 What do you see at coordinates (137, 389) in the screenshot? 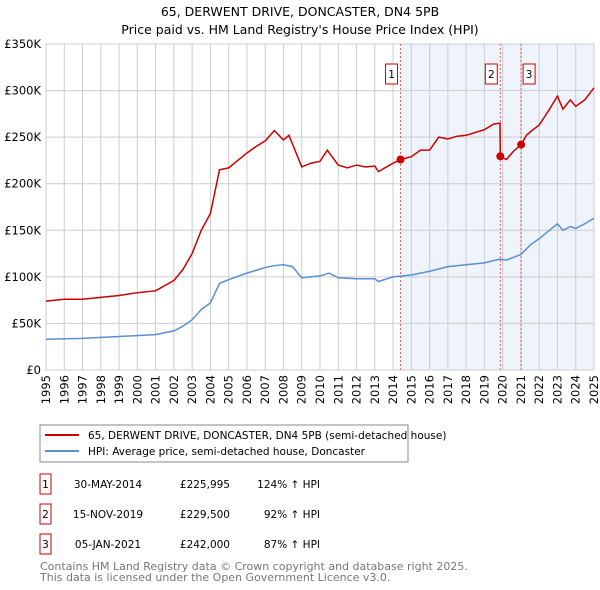
I see `x-tick-label: 2000` at bounding box center [137, 389].